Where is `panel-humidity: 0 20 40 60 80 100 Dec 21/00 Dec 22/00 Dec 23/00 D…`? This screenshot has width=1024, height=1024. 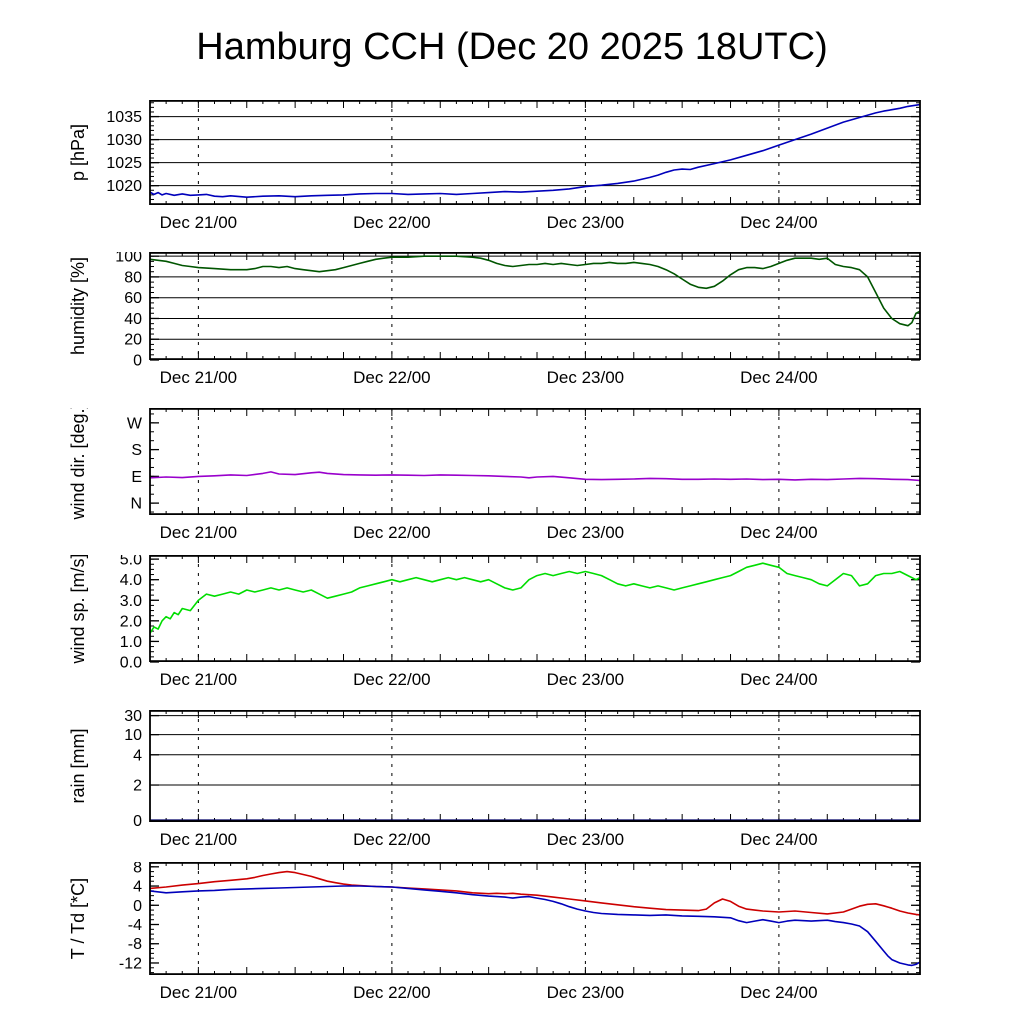
panel-humidity: 0 20 40 60 80 100 Dec 21/00 Dec 22/00 Dec 23/00 D… is located at coordinates (512, 325).